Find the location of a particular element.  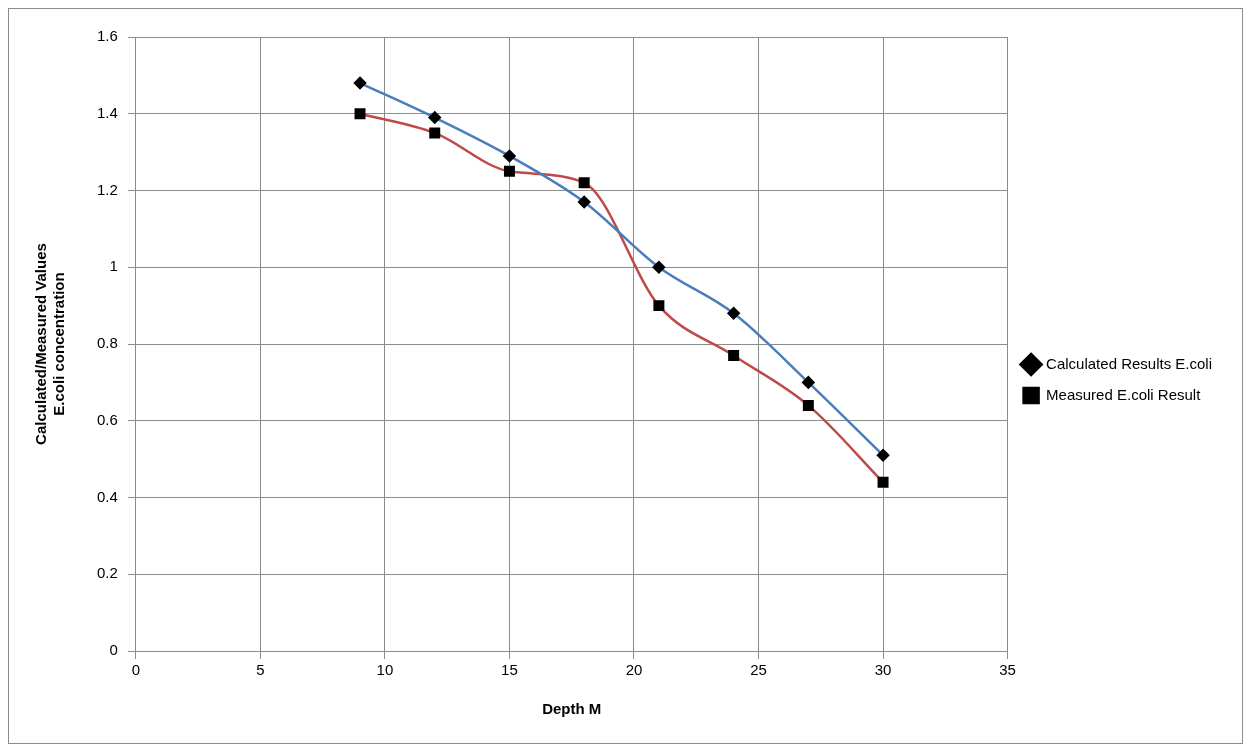

x-tick-label: 5 is located at coordinates (260, 670).